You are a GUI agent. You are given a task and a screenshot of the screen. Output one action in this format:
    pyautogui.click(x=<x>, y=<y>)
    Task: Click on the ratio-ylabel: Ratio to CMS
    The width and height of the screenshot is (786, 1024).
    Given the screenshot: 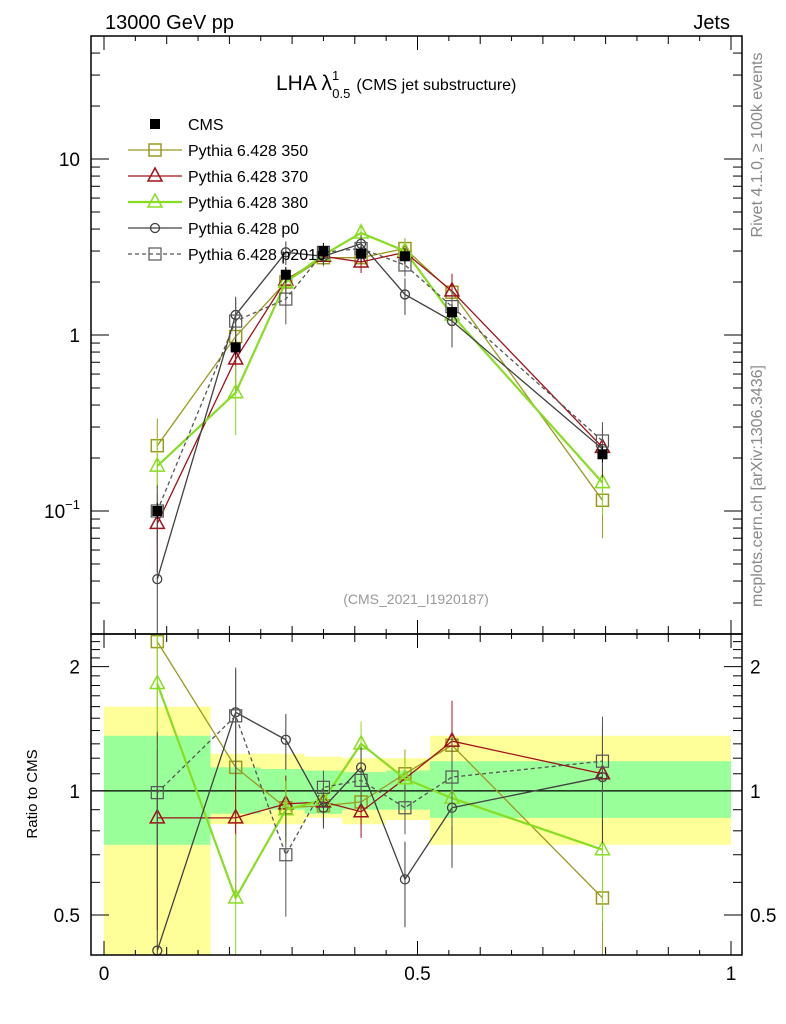 What is the action you would take?
    pyautogui.click(x=32, y=793)
    